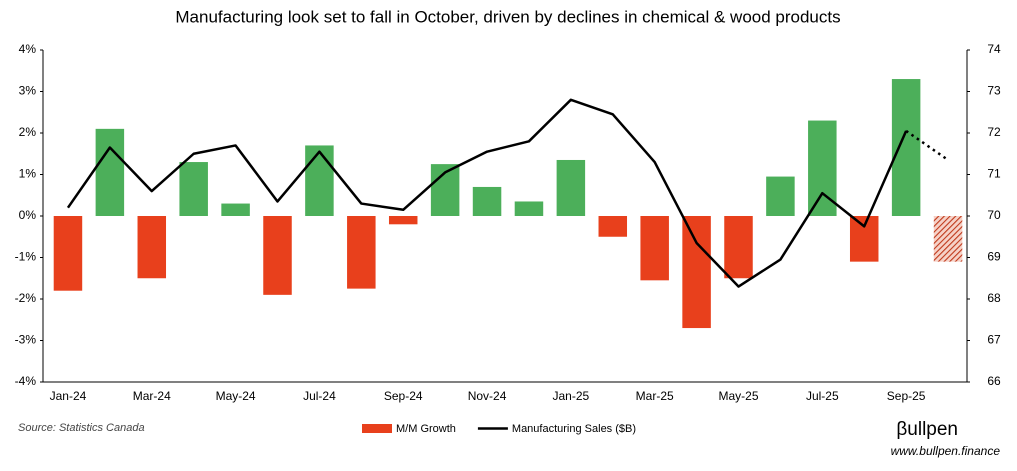 This screenshot has height=471, width=1017. I want to click on y2-tick-label: 74, so click(994, 49).